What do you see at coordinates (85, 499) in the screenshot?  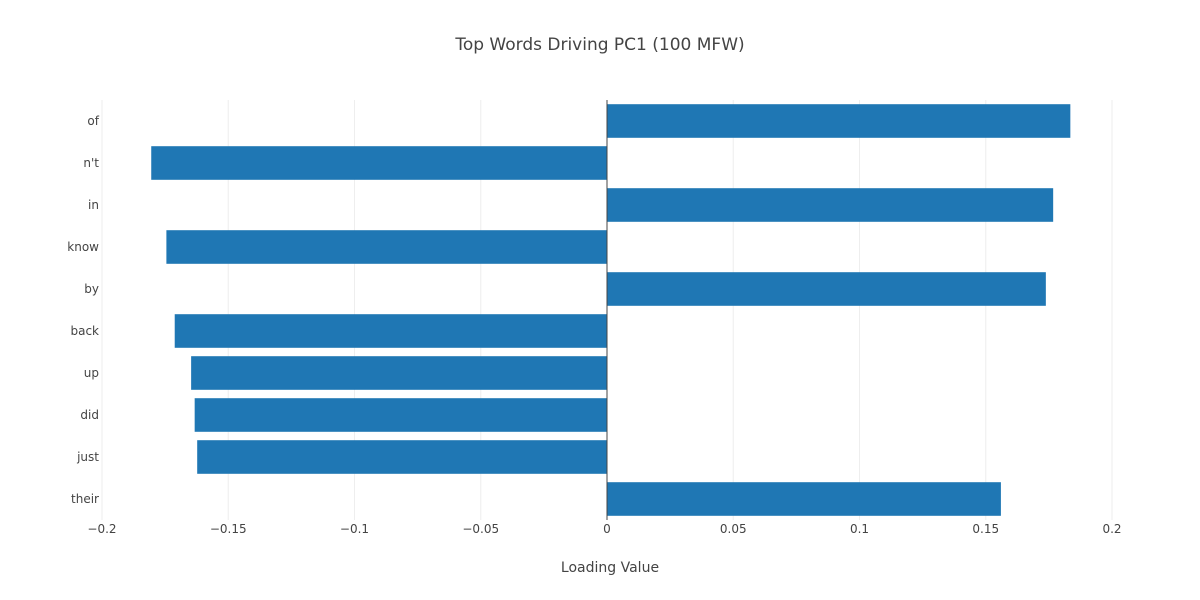 I see `y-tick-label: their` at bounding box center [85, 499].